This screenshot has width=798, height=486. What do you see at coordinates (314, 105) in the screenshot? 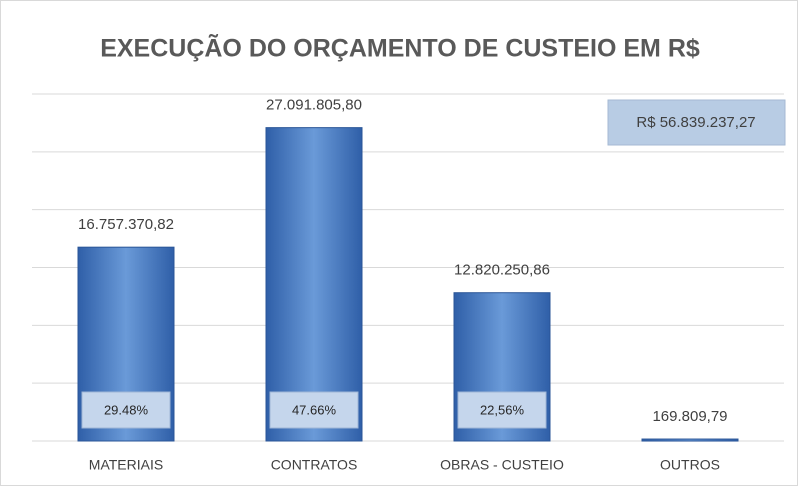
I see `value-label: 27.091.805,80` at bounding box center [314, 105].